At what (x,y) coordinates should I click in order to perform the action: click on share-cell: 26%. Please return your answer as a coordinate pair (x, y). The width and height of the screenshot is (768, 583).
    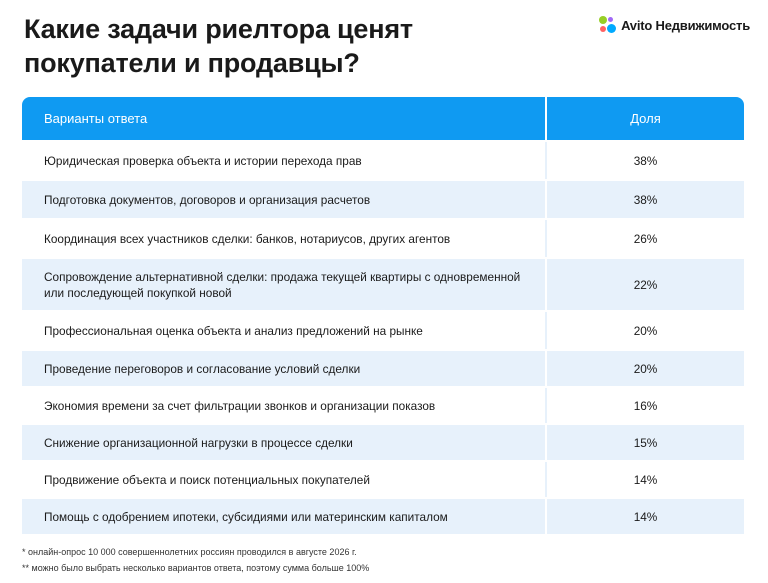
    Looking at the image, I should click on (645, 238).